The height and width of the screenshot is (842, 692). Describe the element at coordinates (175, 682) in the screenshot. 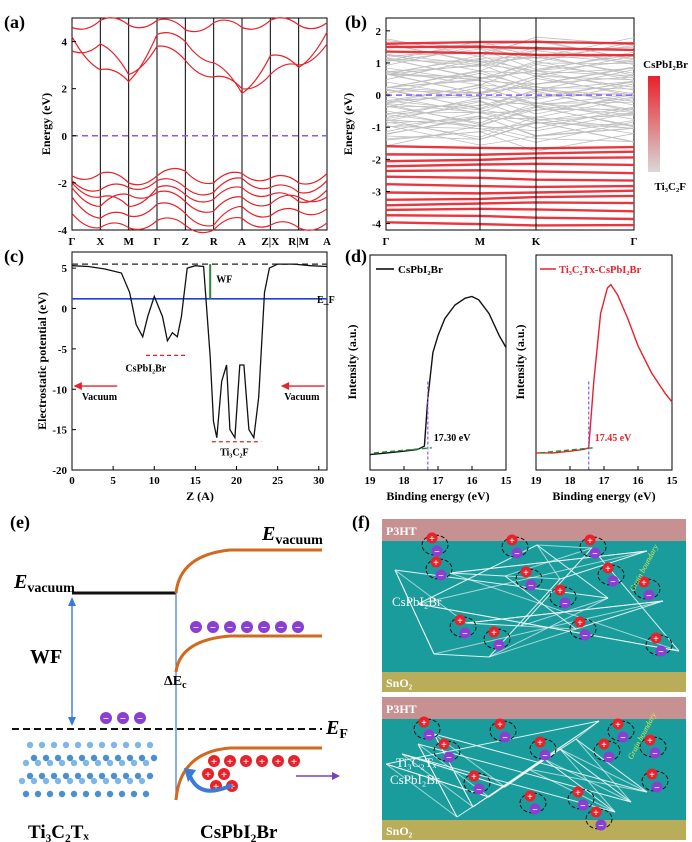

I see `delta-ec-label: ΔEc` at that location.